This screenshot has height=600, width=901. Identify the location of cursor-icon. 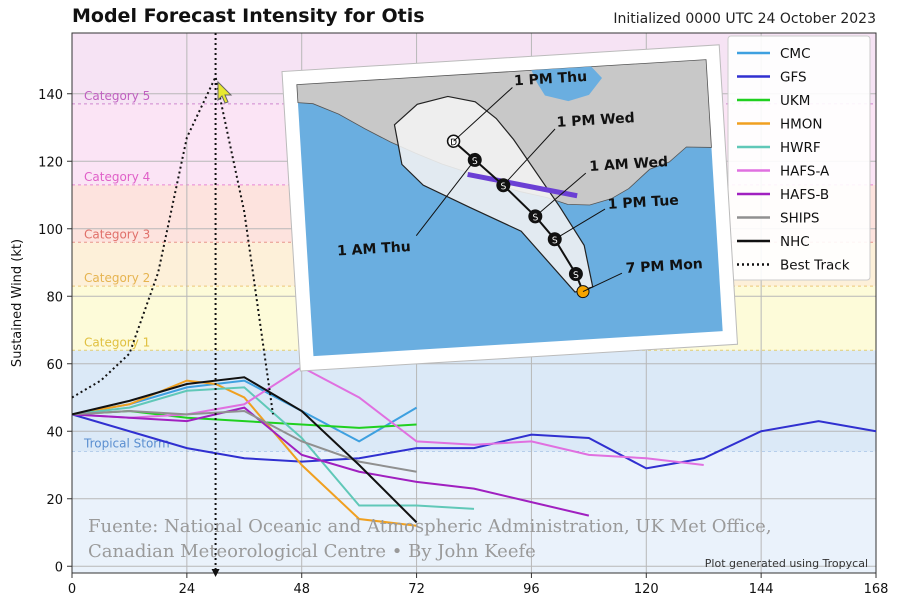
(225, 92).